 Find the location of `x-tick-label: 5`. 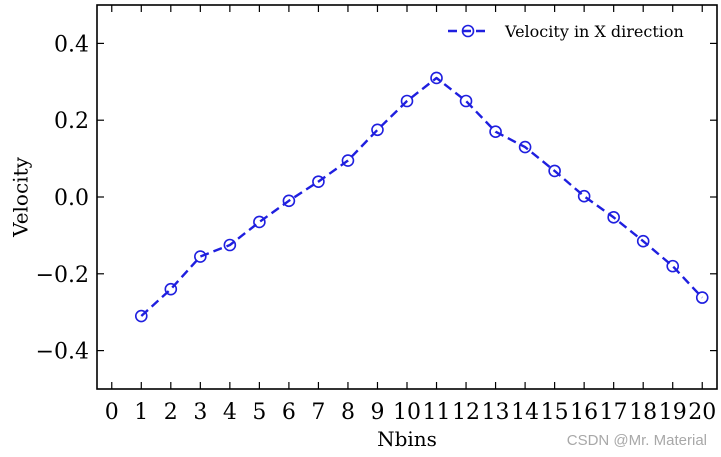

x-tick-label: 5 is located at coordinates (259, 412).